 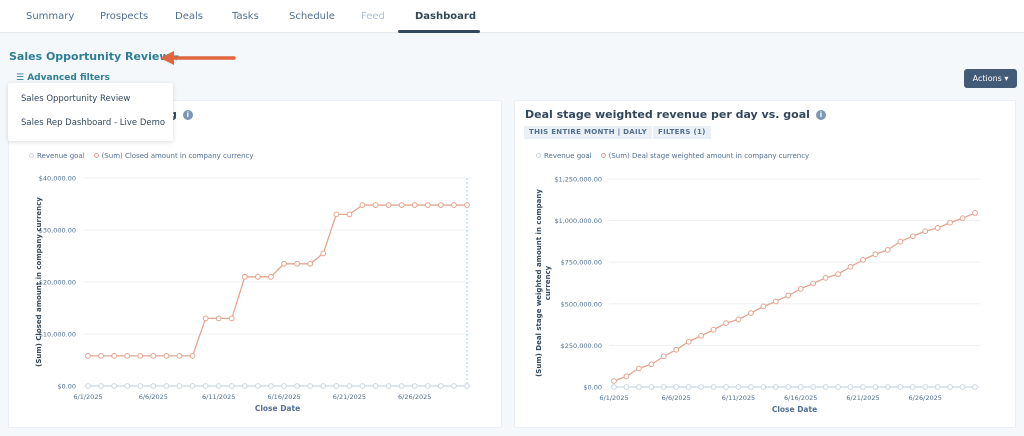 I want to click on dashboard-selector: Sales Opportunity Review ▼, so click(x=94, y=56).